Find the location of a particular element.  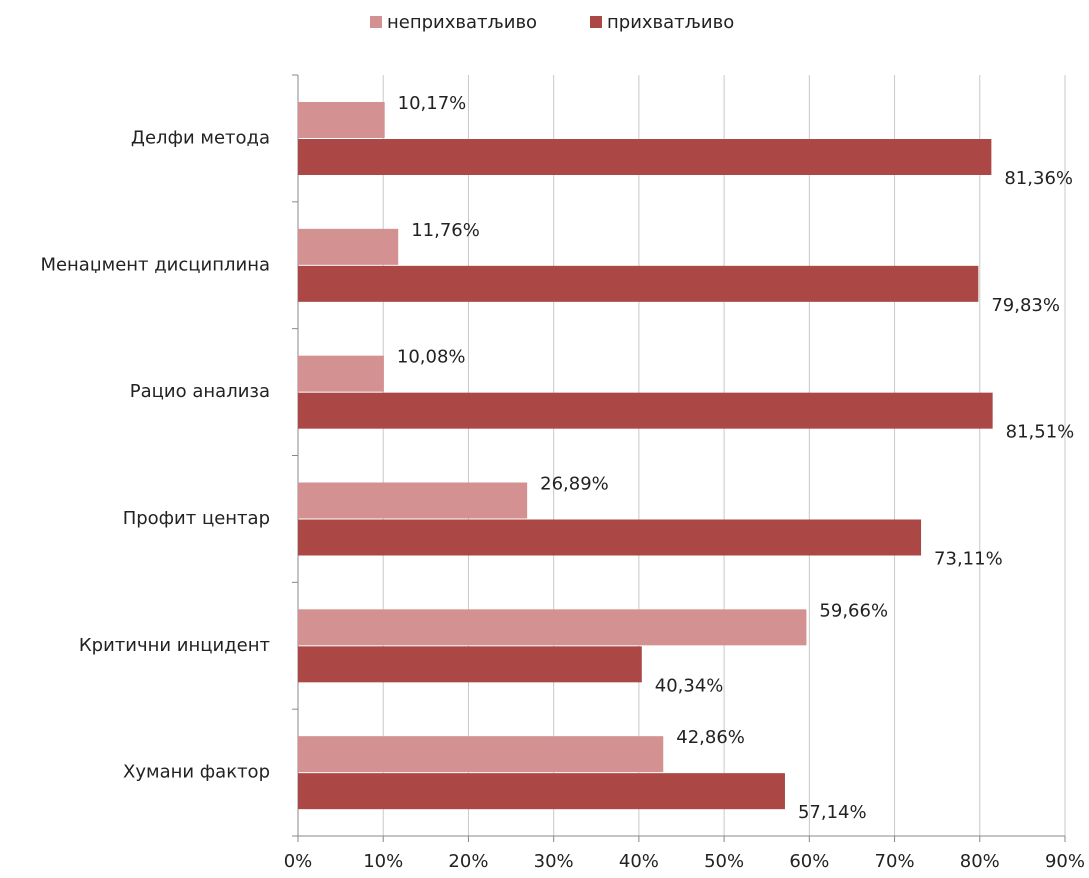

x-tick-label: 40% is located at coordinates (639, 861).